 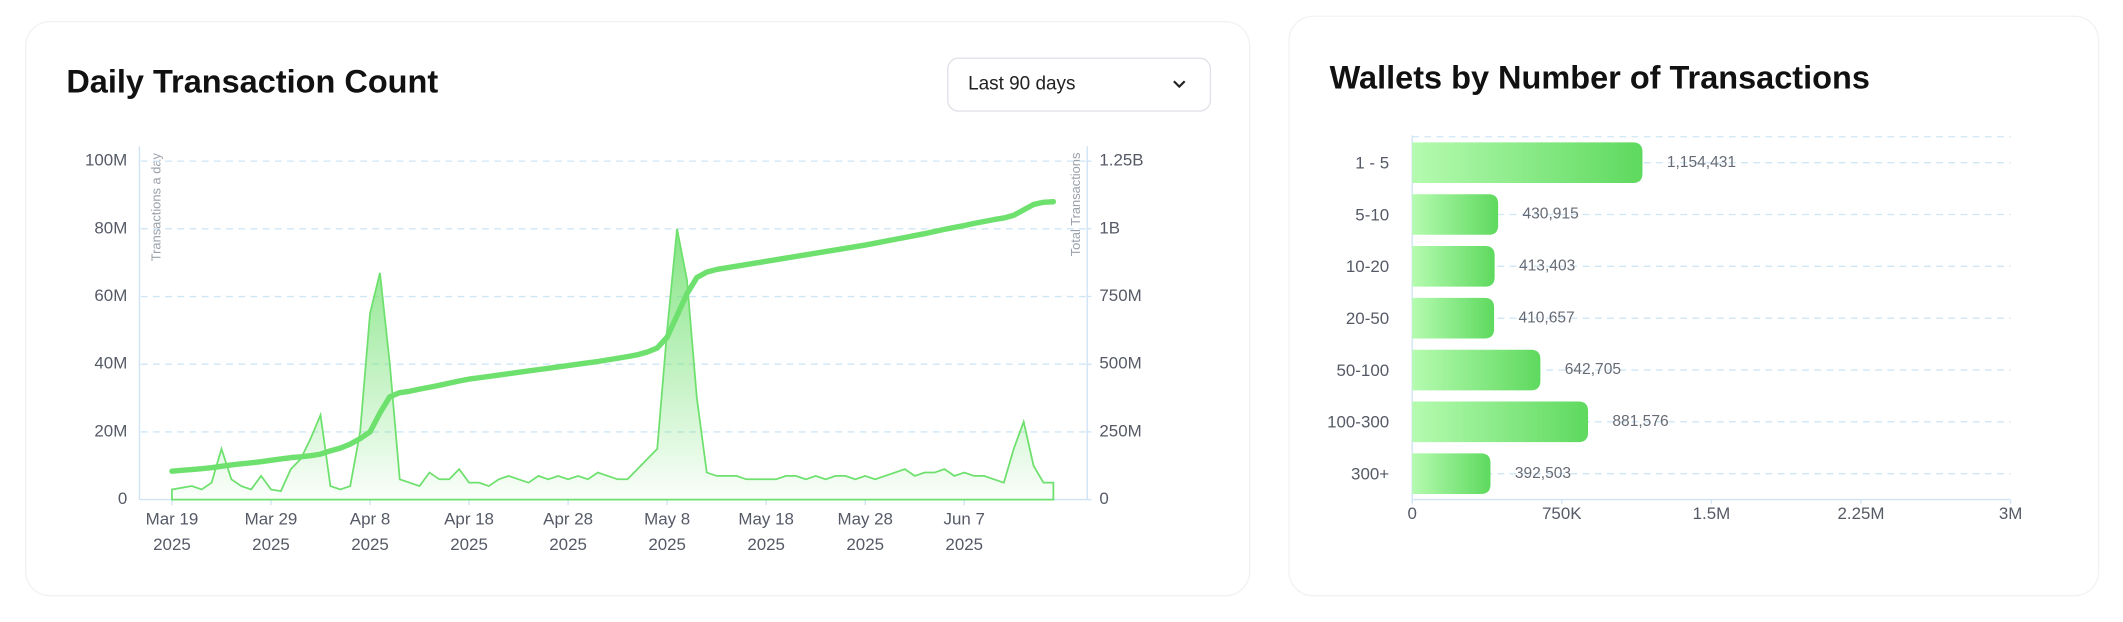 I want to click on x-tick-label: Jun 7, so click(x=964, y=518).